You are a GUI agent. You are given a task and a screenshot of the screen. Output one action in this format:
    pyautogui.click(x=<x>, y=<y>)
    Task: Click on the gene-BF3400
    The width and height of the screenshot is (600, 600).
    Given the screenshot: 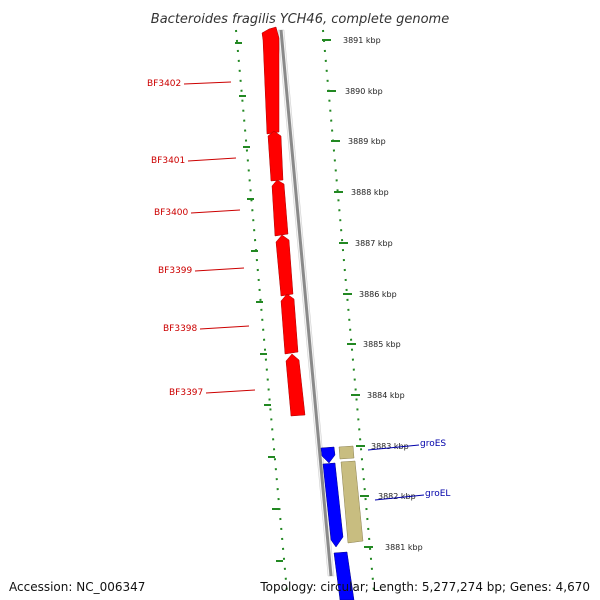 What is the action you would take?
    pyautogui.click(x=280, y=208)
    